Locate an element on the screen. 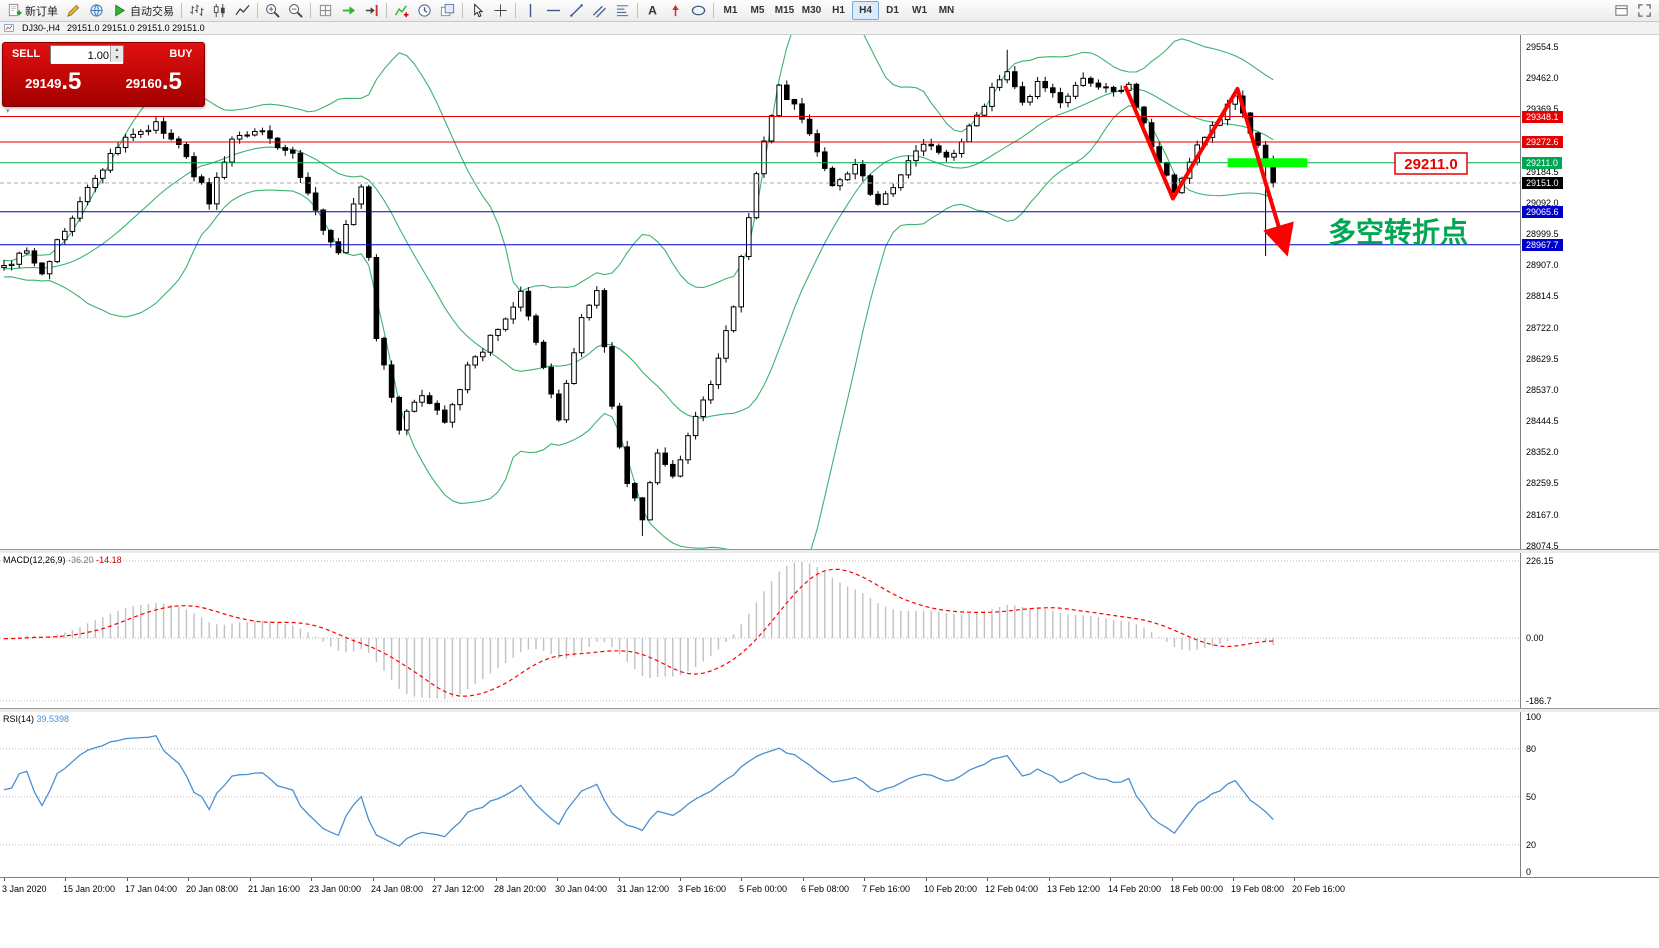 The height and width of the screenshot is (948, 1659). timeframe-mn-button: MN is located at coordinates (946, 10).